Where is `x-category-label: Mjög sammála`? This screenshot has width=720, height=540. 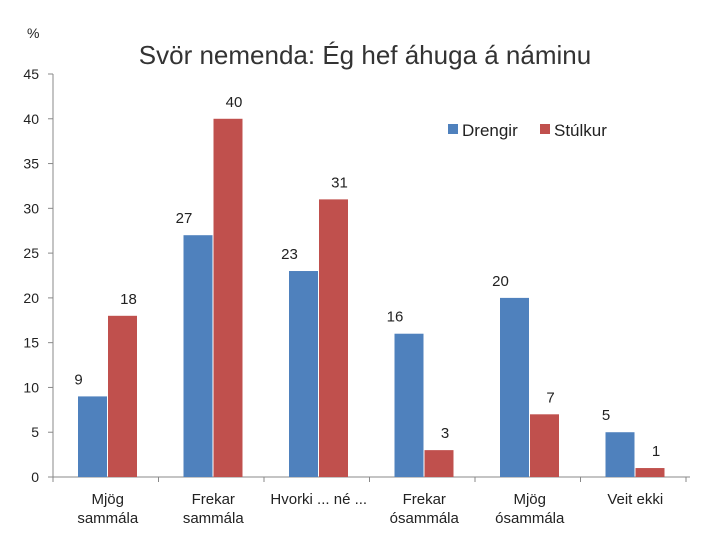
x-category-label: Mjög sammála is located at coordinates (108, 509).